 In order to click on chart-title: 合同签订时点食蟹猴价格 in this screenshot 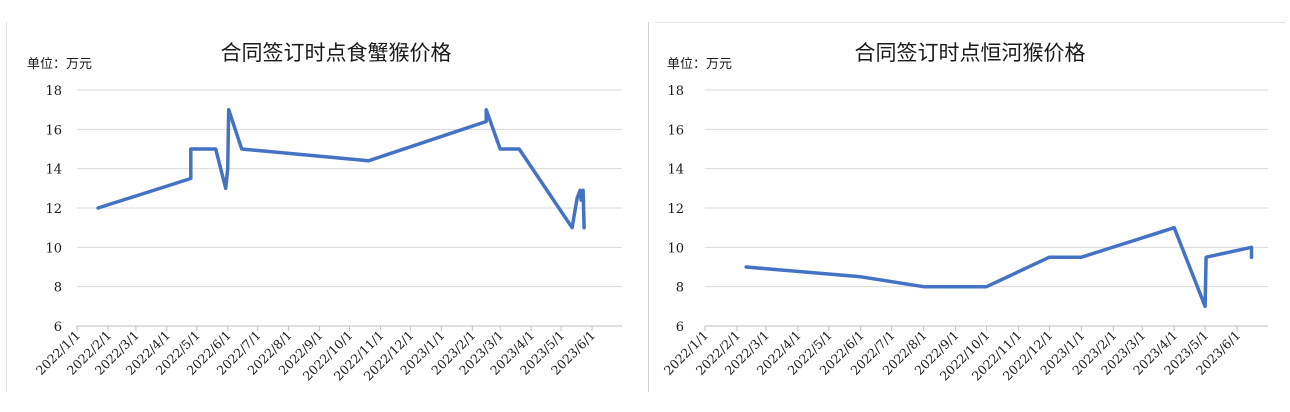, I will do `click(336, 53)`.